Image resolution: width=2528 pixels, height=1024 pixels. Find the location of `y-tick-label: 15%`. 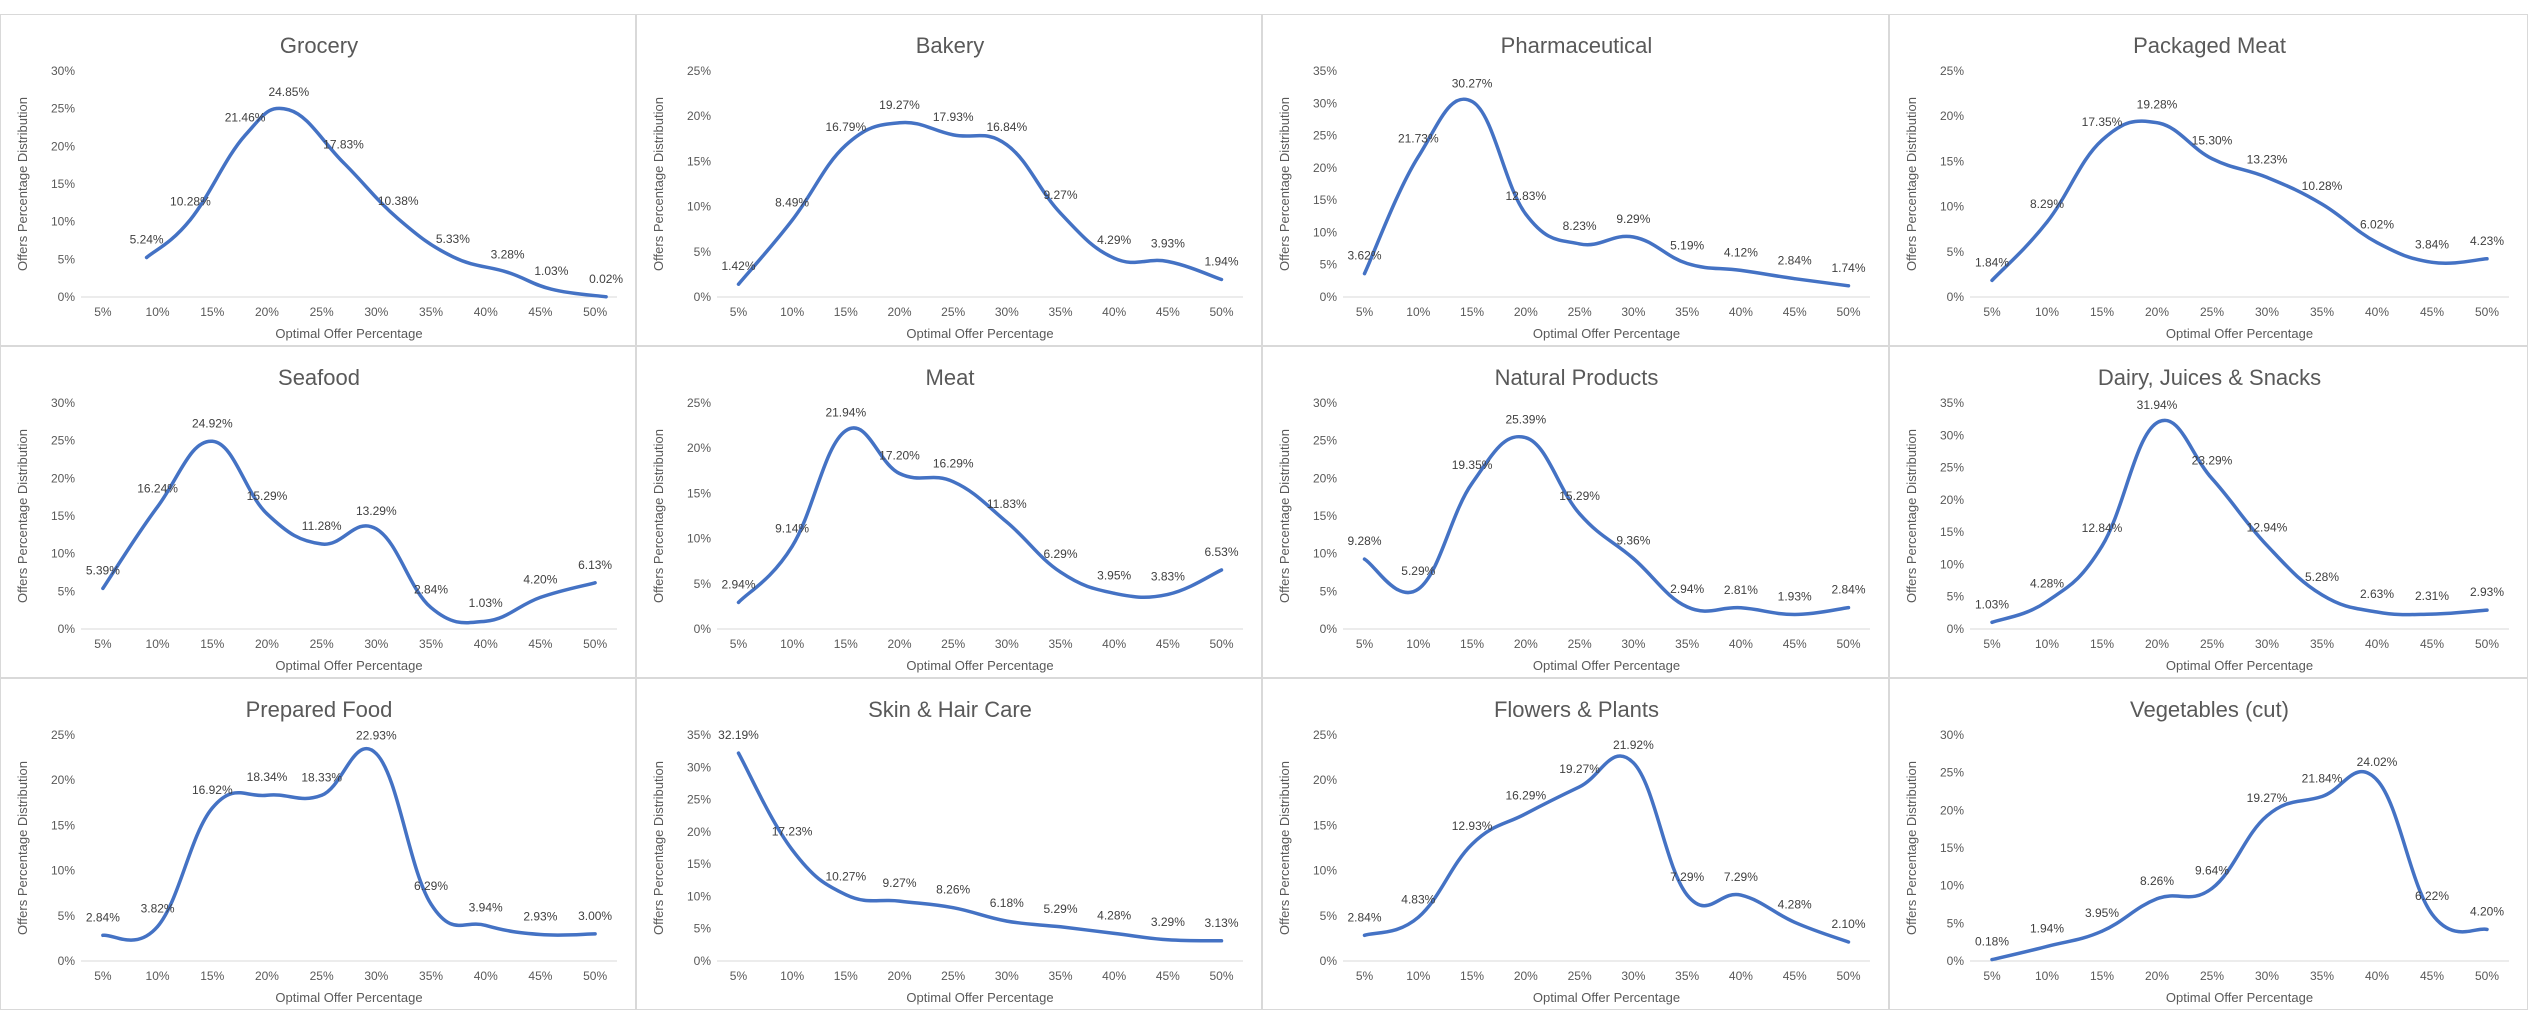

y-tick-label: 15% is located at coordinates (63, 184).